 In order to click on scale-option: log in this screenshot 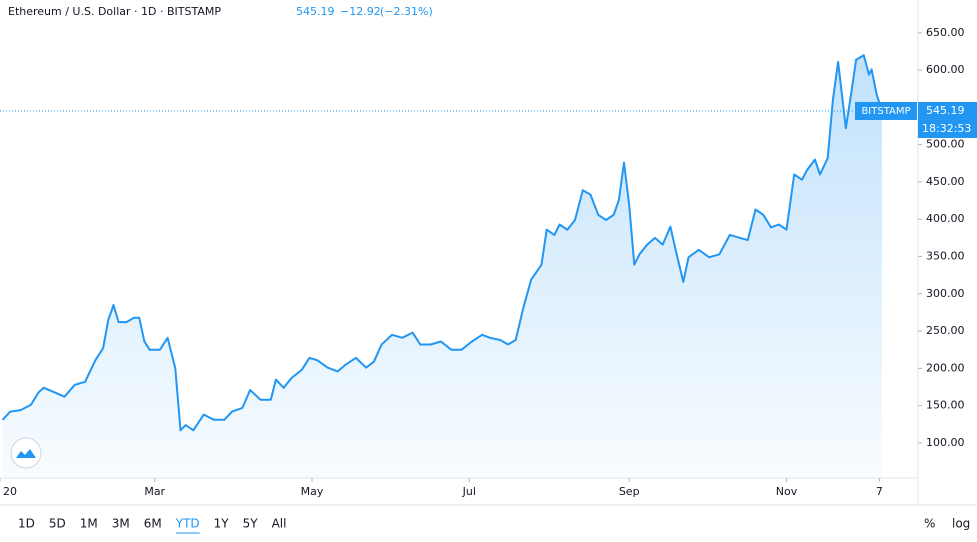, I will do `click(961, 524)`.